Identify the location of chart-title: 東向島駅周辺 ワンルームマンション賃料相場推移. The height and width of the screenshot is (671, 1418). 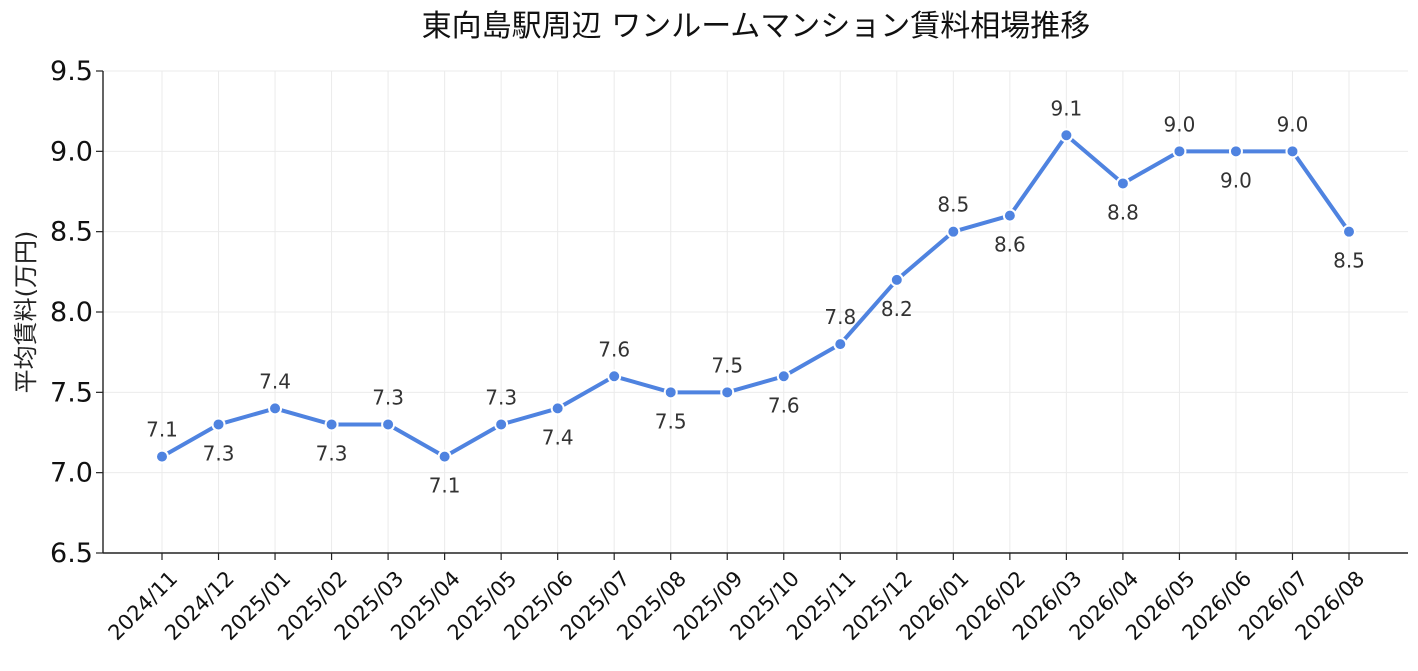
(756, 26).